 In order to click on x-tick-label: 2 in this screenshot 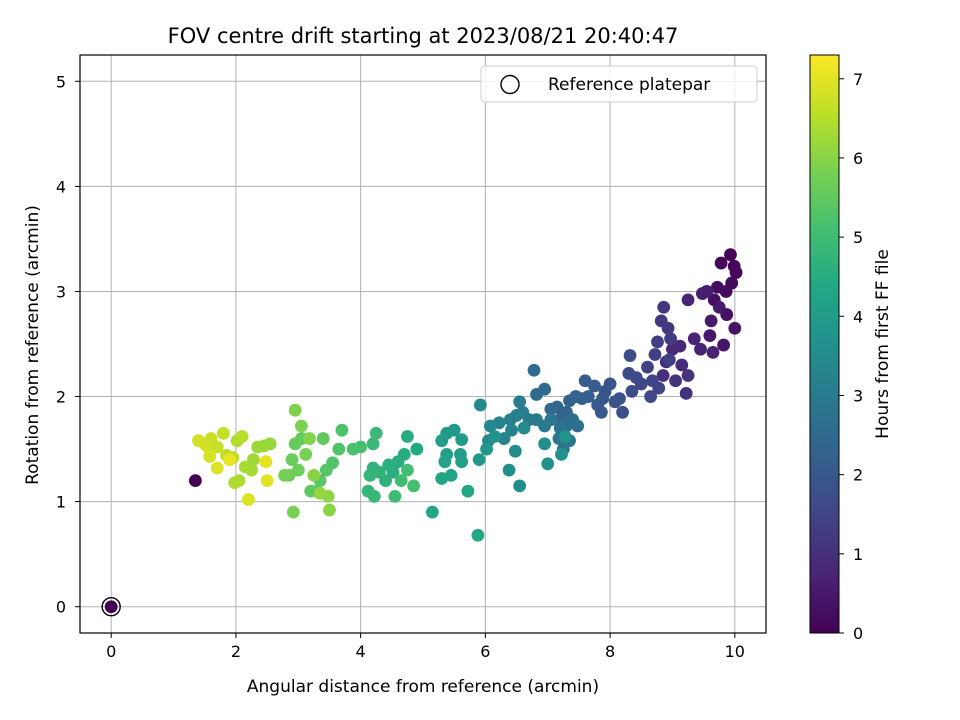, I will do `click(236, 651)`.